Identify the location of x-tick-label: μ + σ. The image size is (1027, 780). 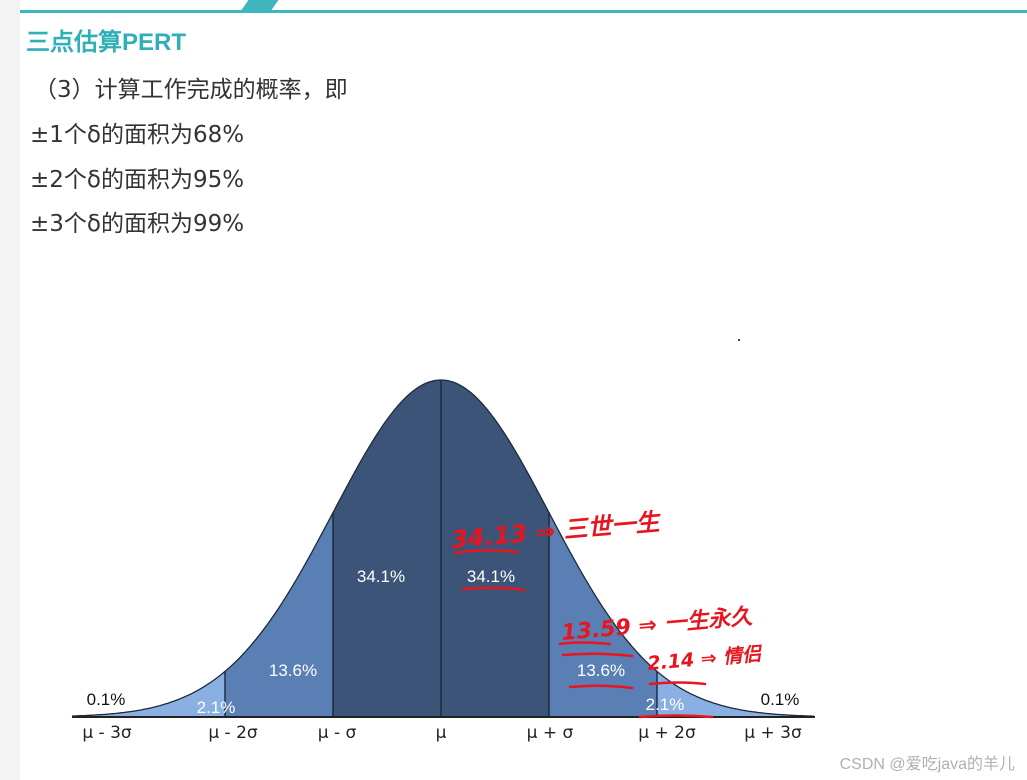
(550, 733).